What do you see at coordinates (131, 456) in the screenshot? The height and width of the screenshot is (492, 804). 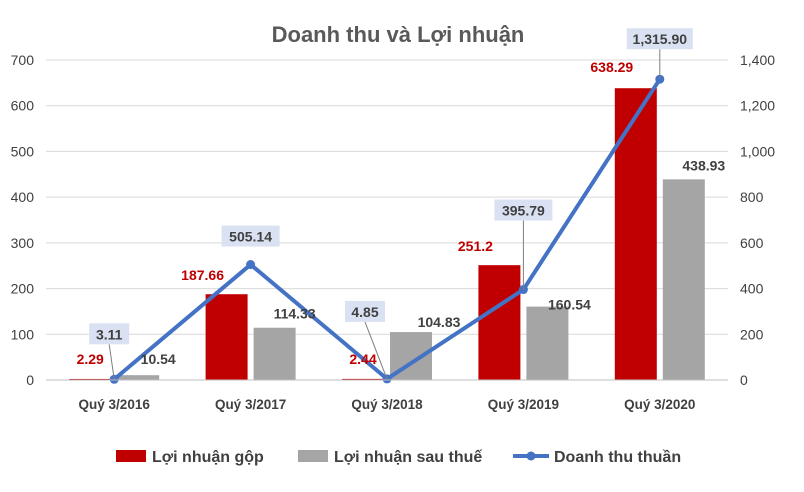 I see `legend-swatch-loi-nhuan-gop` at bounding box center [131, 456].